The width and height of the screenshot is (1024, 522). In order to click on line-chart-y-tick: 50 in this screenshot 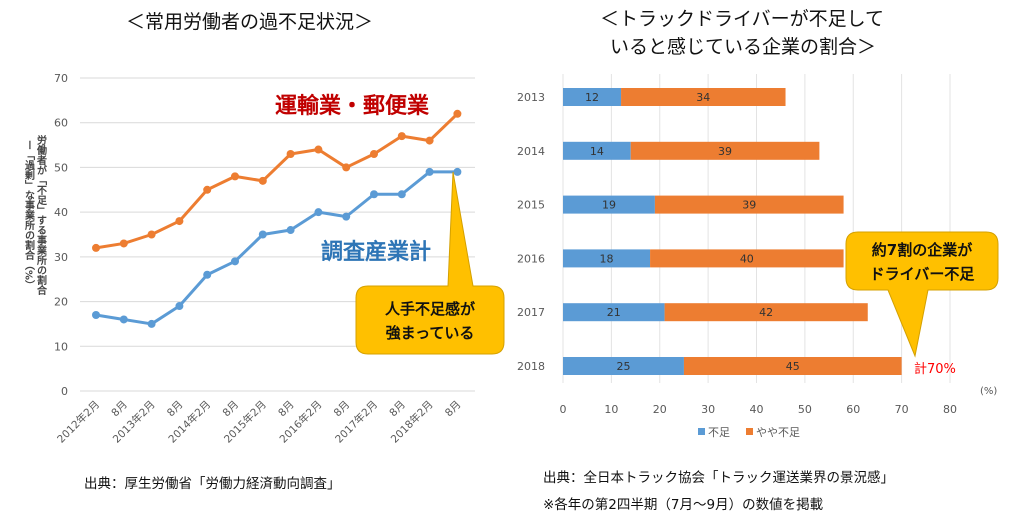, I will do `click(61, 167)`.